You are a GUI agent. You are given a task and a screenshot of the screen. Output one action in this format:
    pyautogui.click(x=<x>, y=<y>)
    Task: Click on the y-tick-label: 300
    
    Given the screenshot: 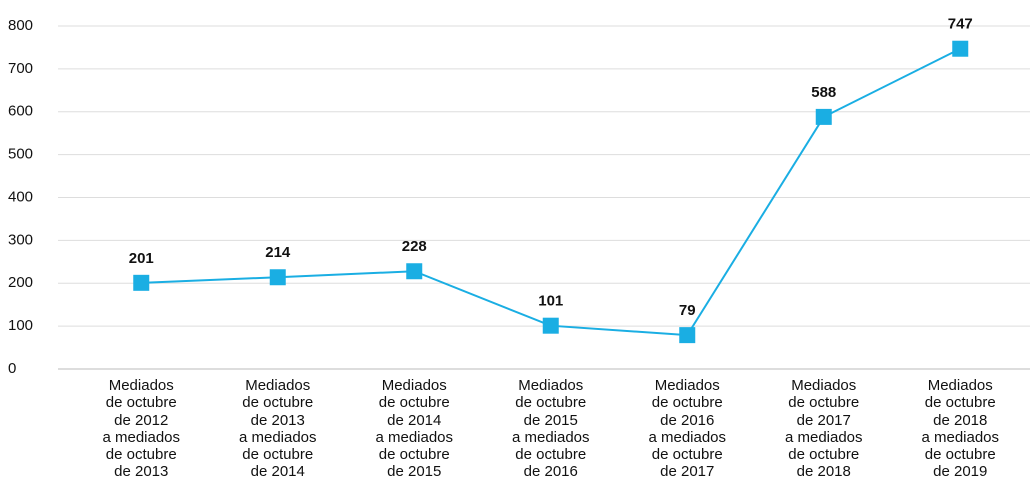 What is the action you would take?
    pyautogui.click(x=20, y=239)
    